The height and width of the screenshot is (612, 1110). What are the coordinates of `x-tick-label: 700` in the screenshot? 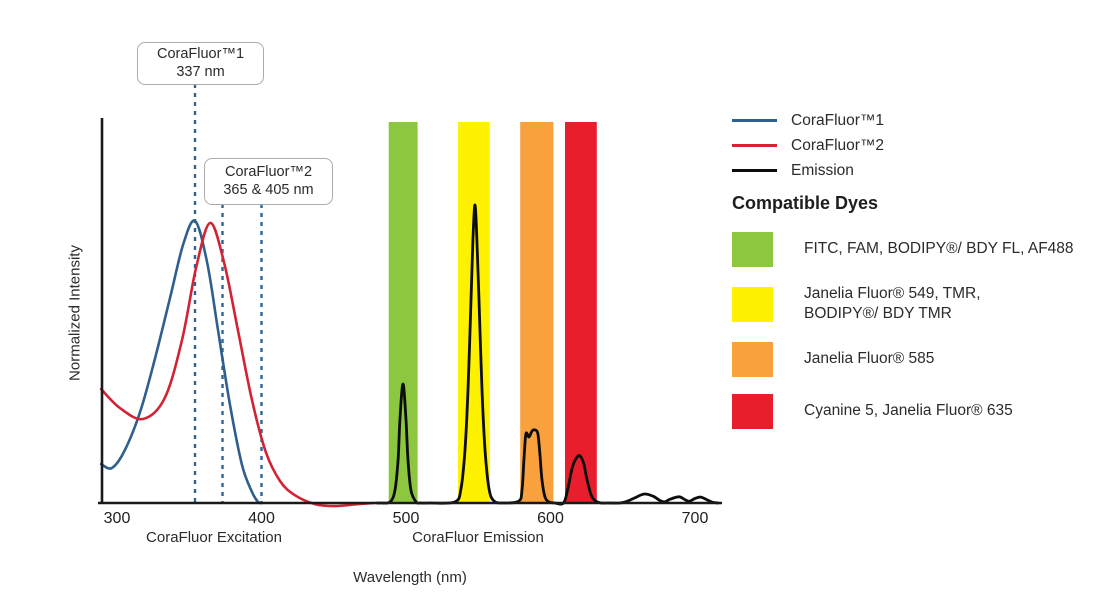 It's located at (695, 518).